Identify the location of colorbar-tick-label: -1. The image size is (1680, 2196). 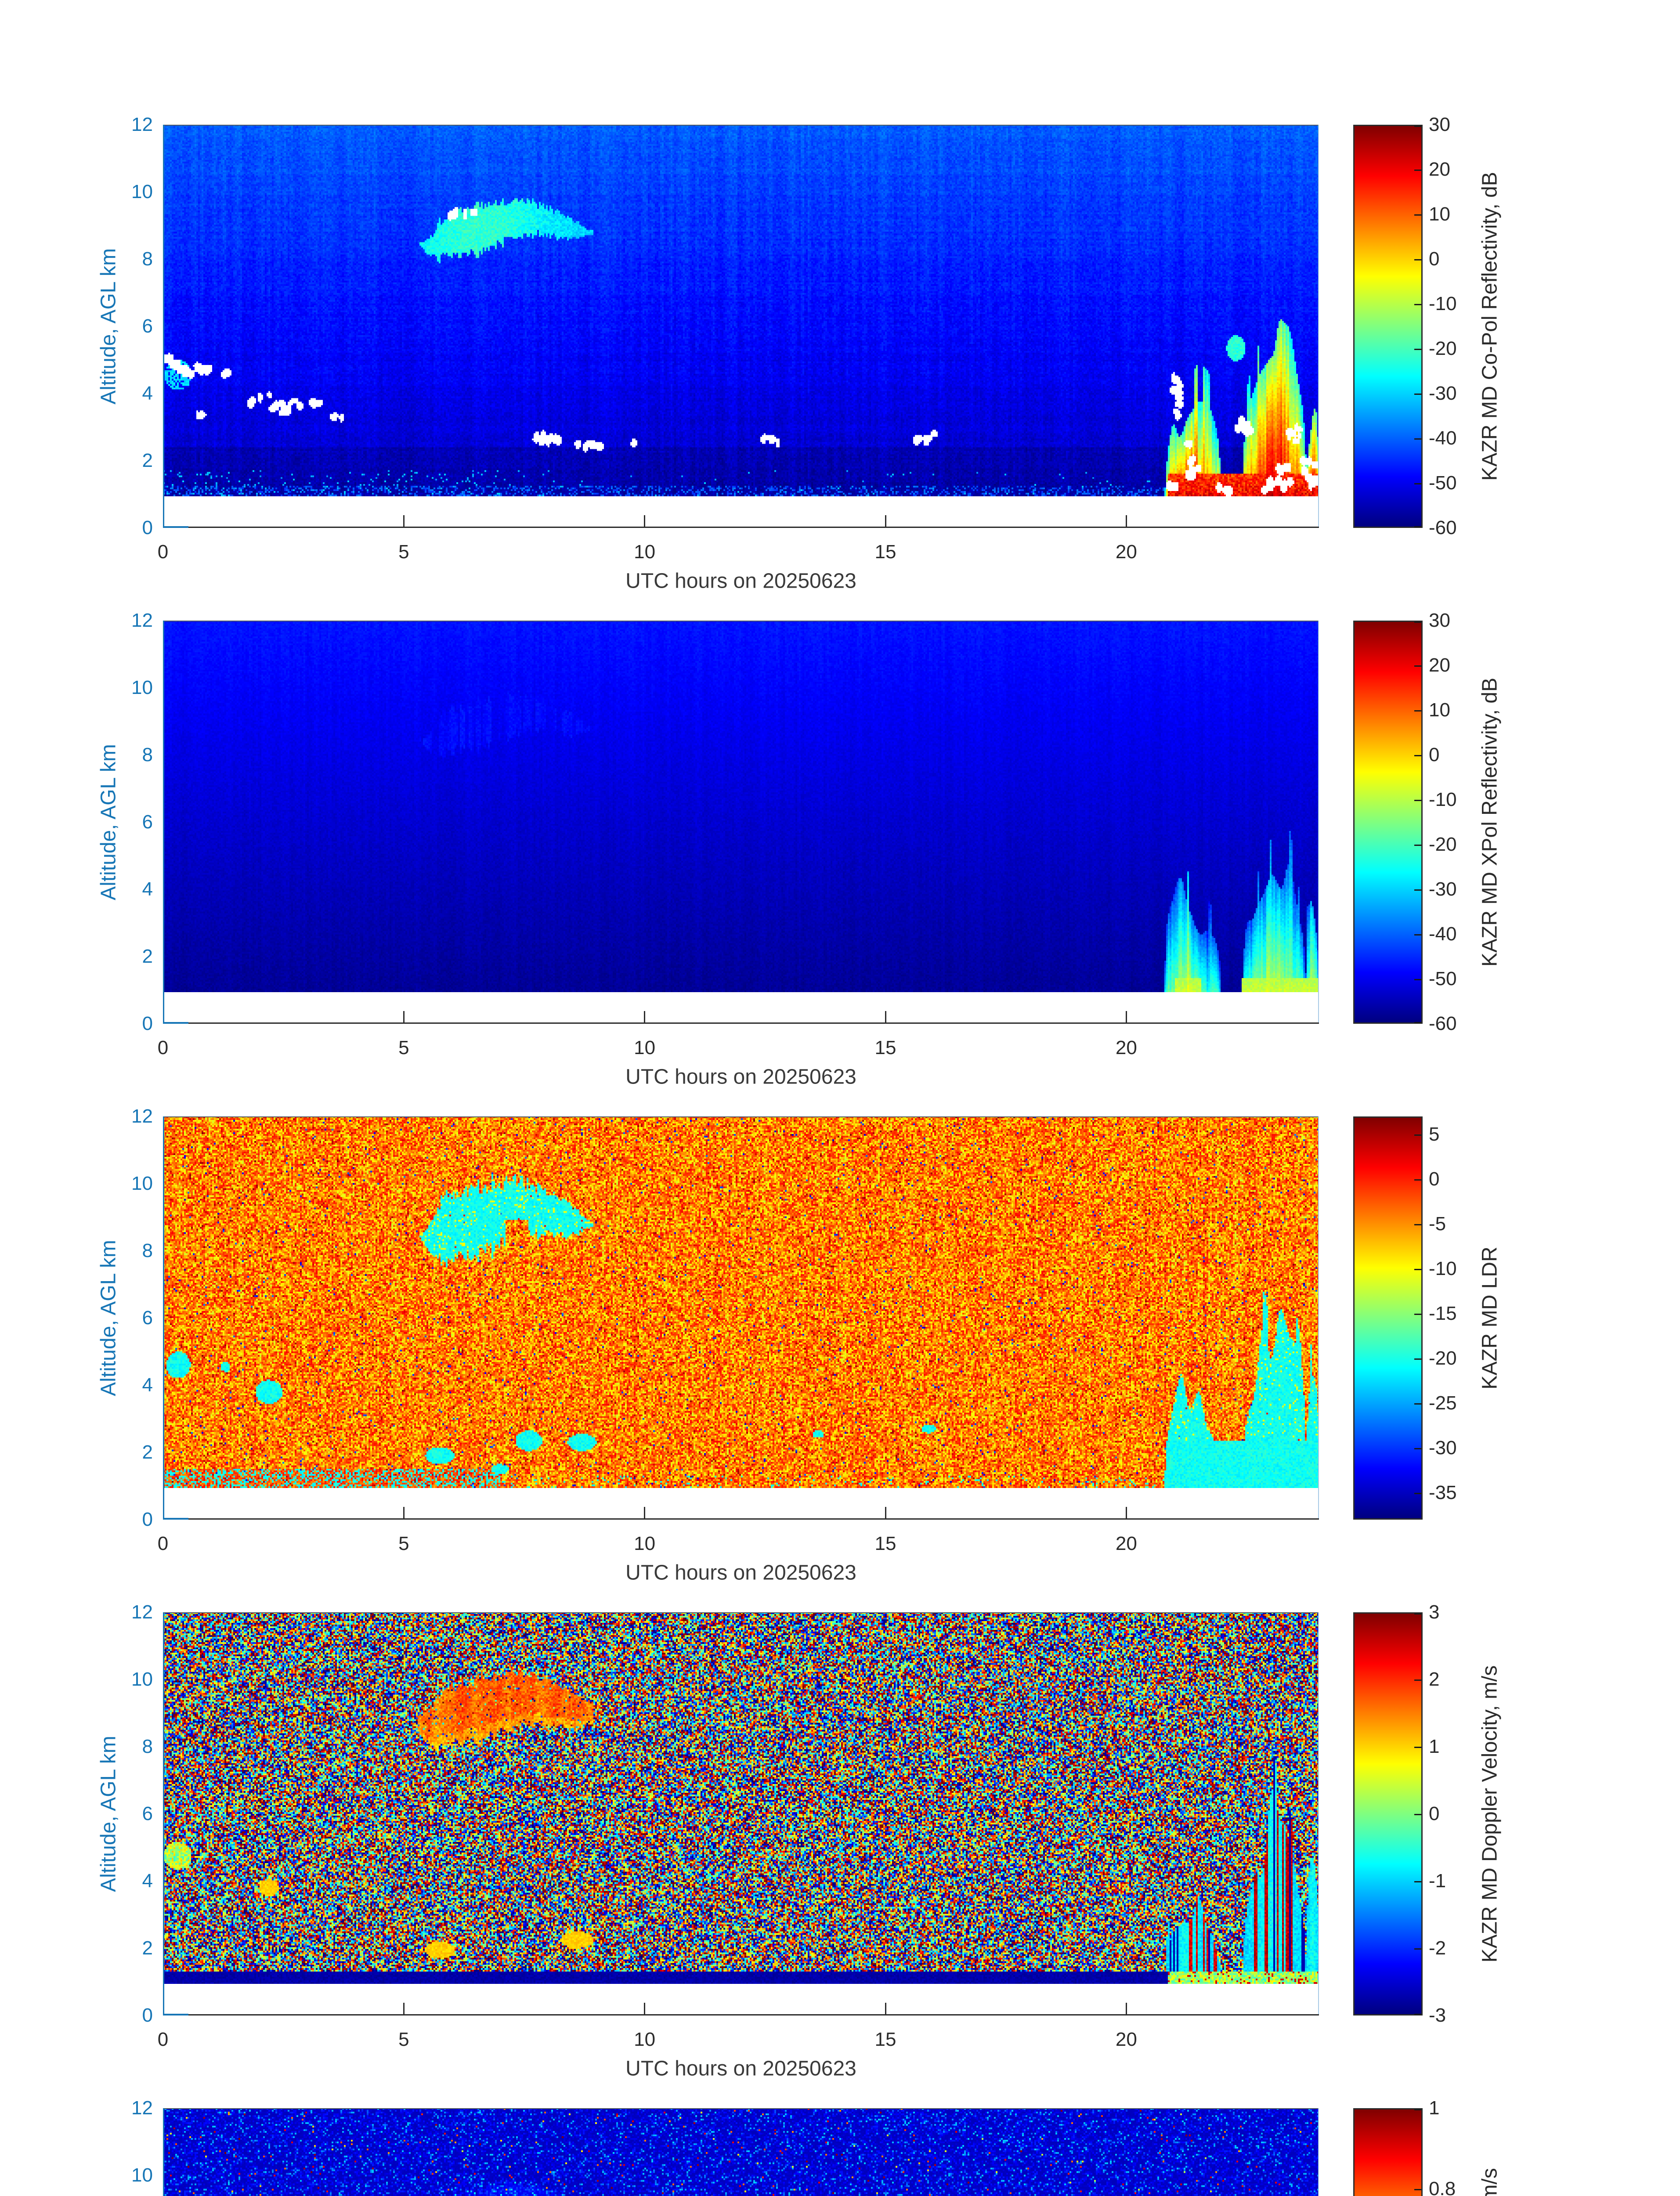
(1438, 1881).